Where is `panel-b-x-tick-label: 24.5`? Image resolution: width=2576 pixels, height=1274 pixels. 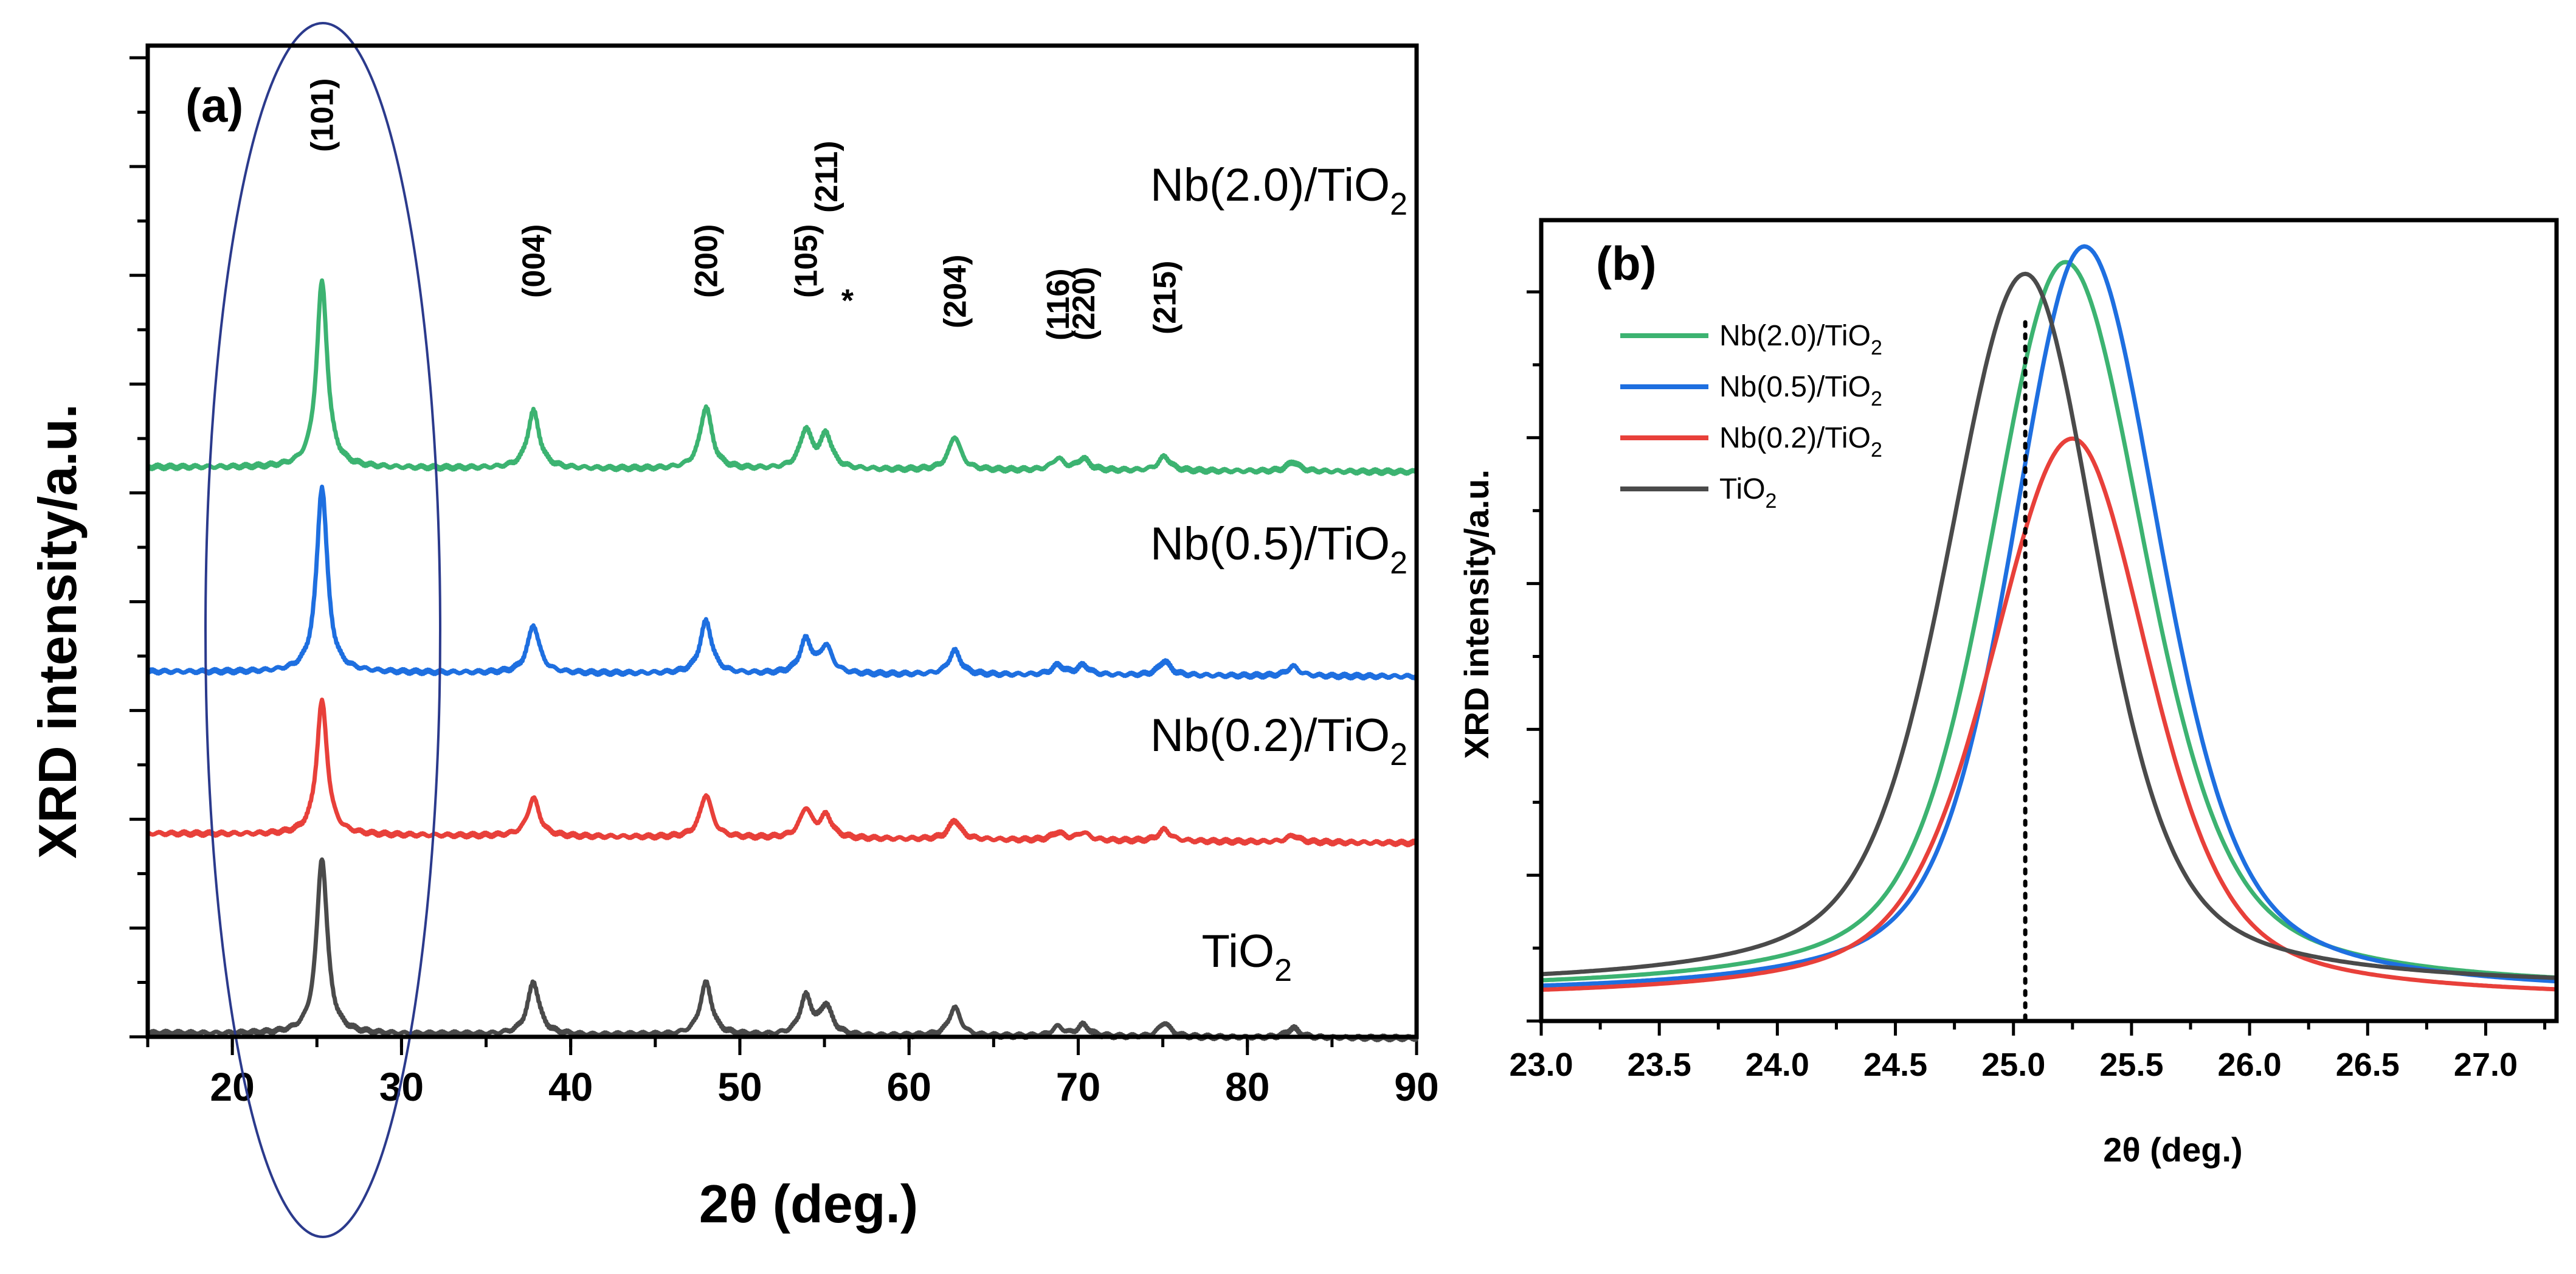
panel-b-x-tick-label: 24.5 is located at coordinates (1895, 1065).